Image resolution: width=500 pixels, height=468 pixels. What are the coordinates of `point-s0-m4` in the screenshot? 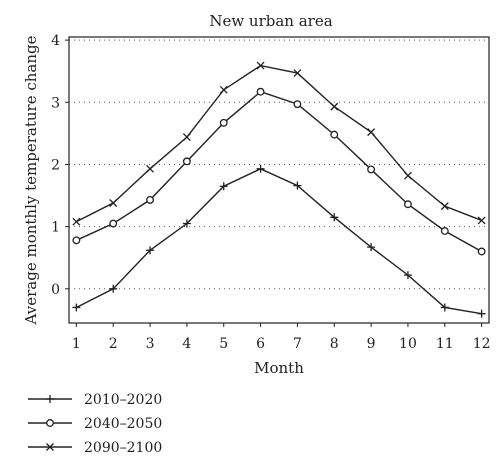 It's located at (186, 223).